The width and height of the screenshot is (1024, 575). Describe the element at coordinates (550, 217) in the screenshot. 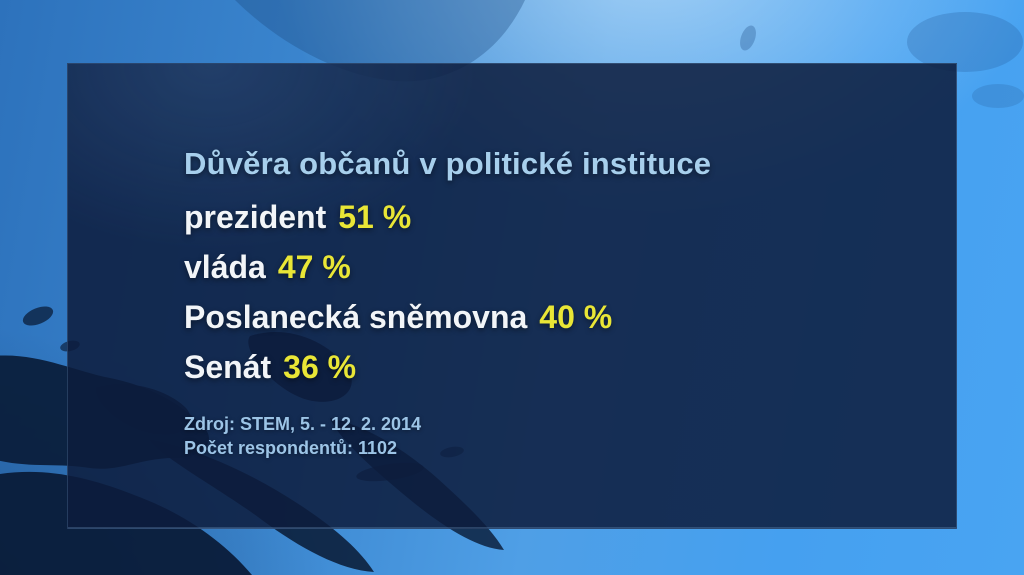

I see `poll-row-prezident: prezident 51 %` at that location.